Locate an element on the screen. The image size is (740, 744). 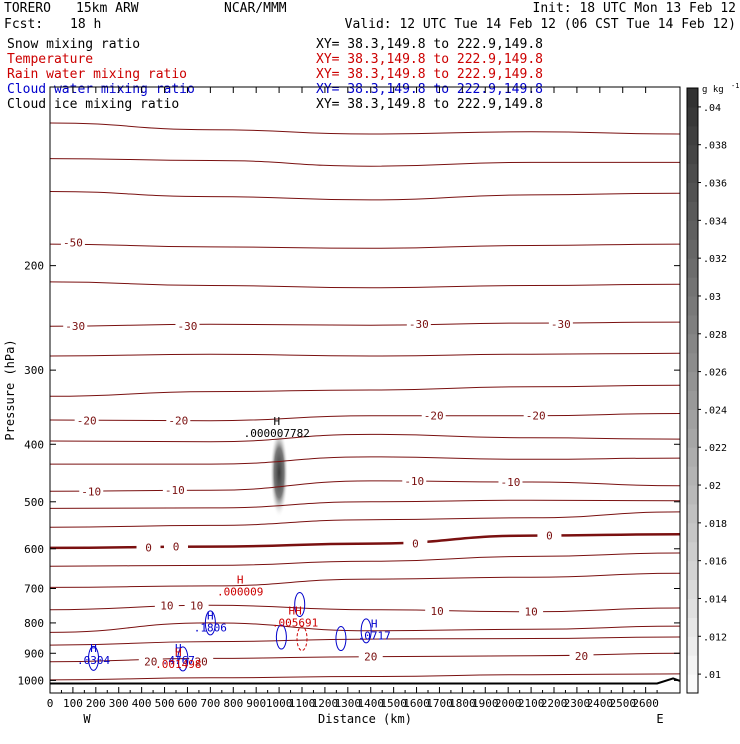
isotherm-label: -10 is located at coordinates (414, 481).